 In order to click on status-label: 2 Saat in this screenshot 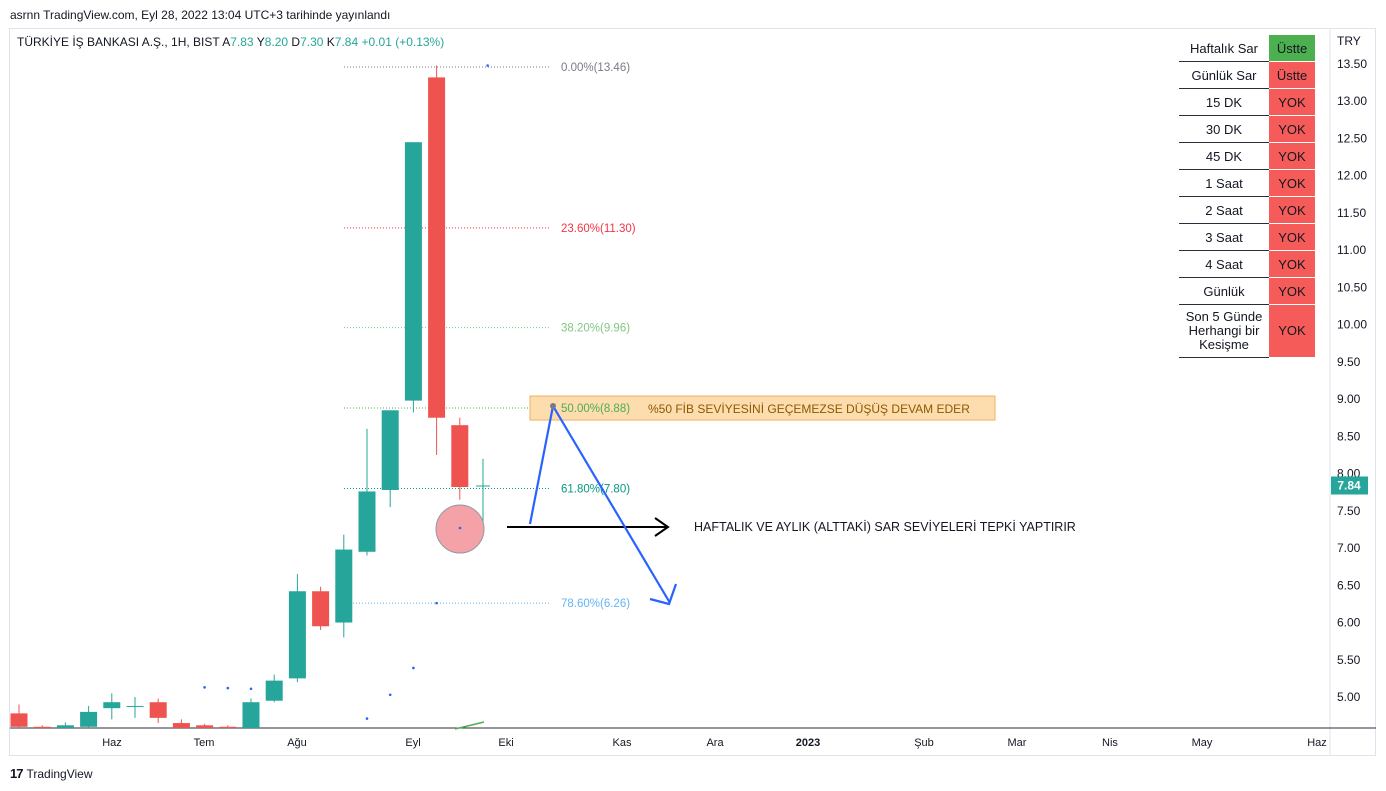, I will do `click(1224, 210)`.